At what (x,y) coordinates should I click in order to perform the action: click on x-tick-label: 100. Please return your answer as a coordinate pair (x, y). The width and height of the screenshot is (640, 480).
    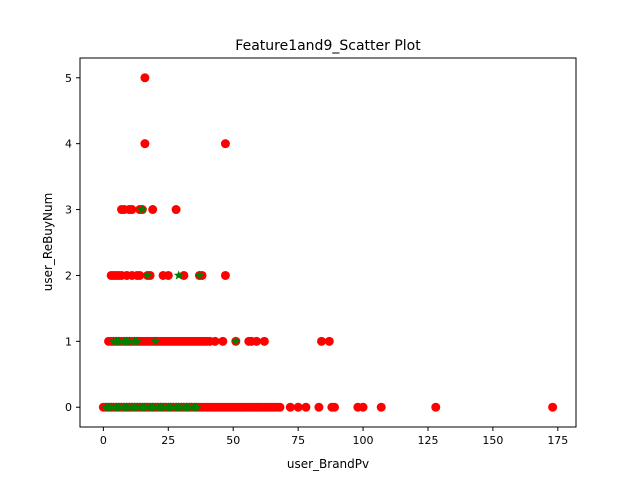
    Looking at the image, I should click on (363, 440).